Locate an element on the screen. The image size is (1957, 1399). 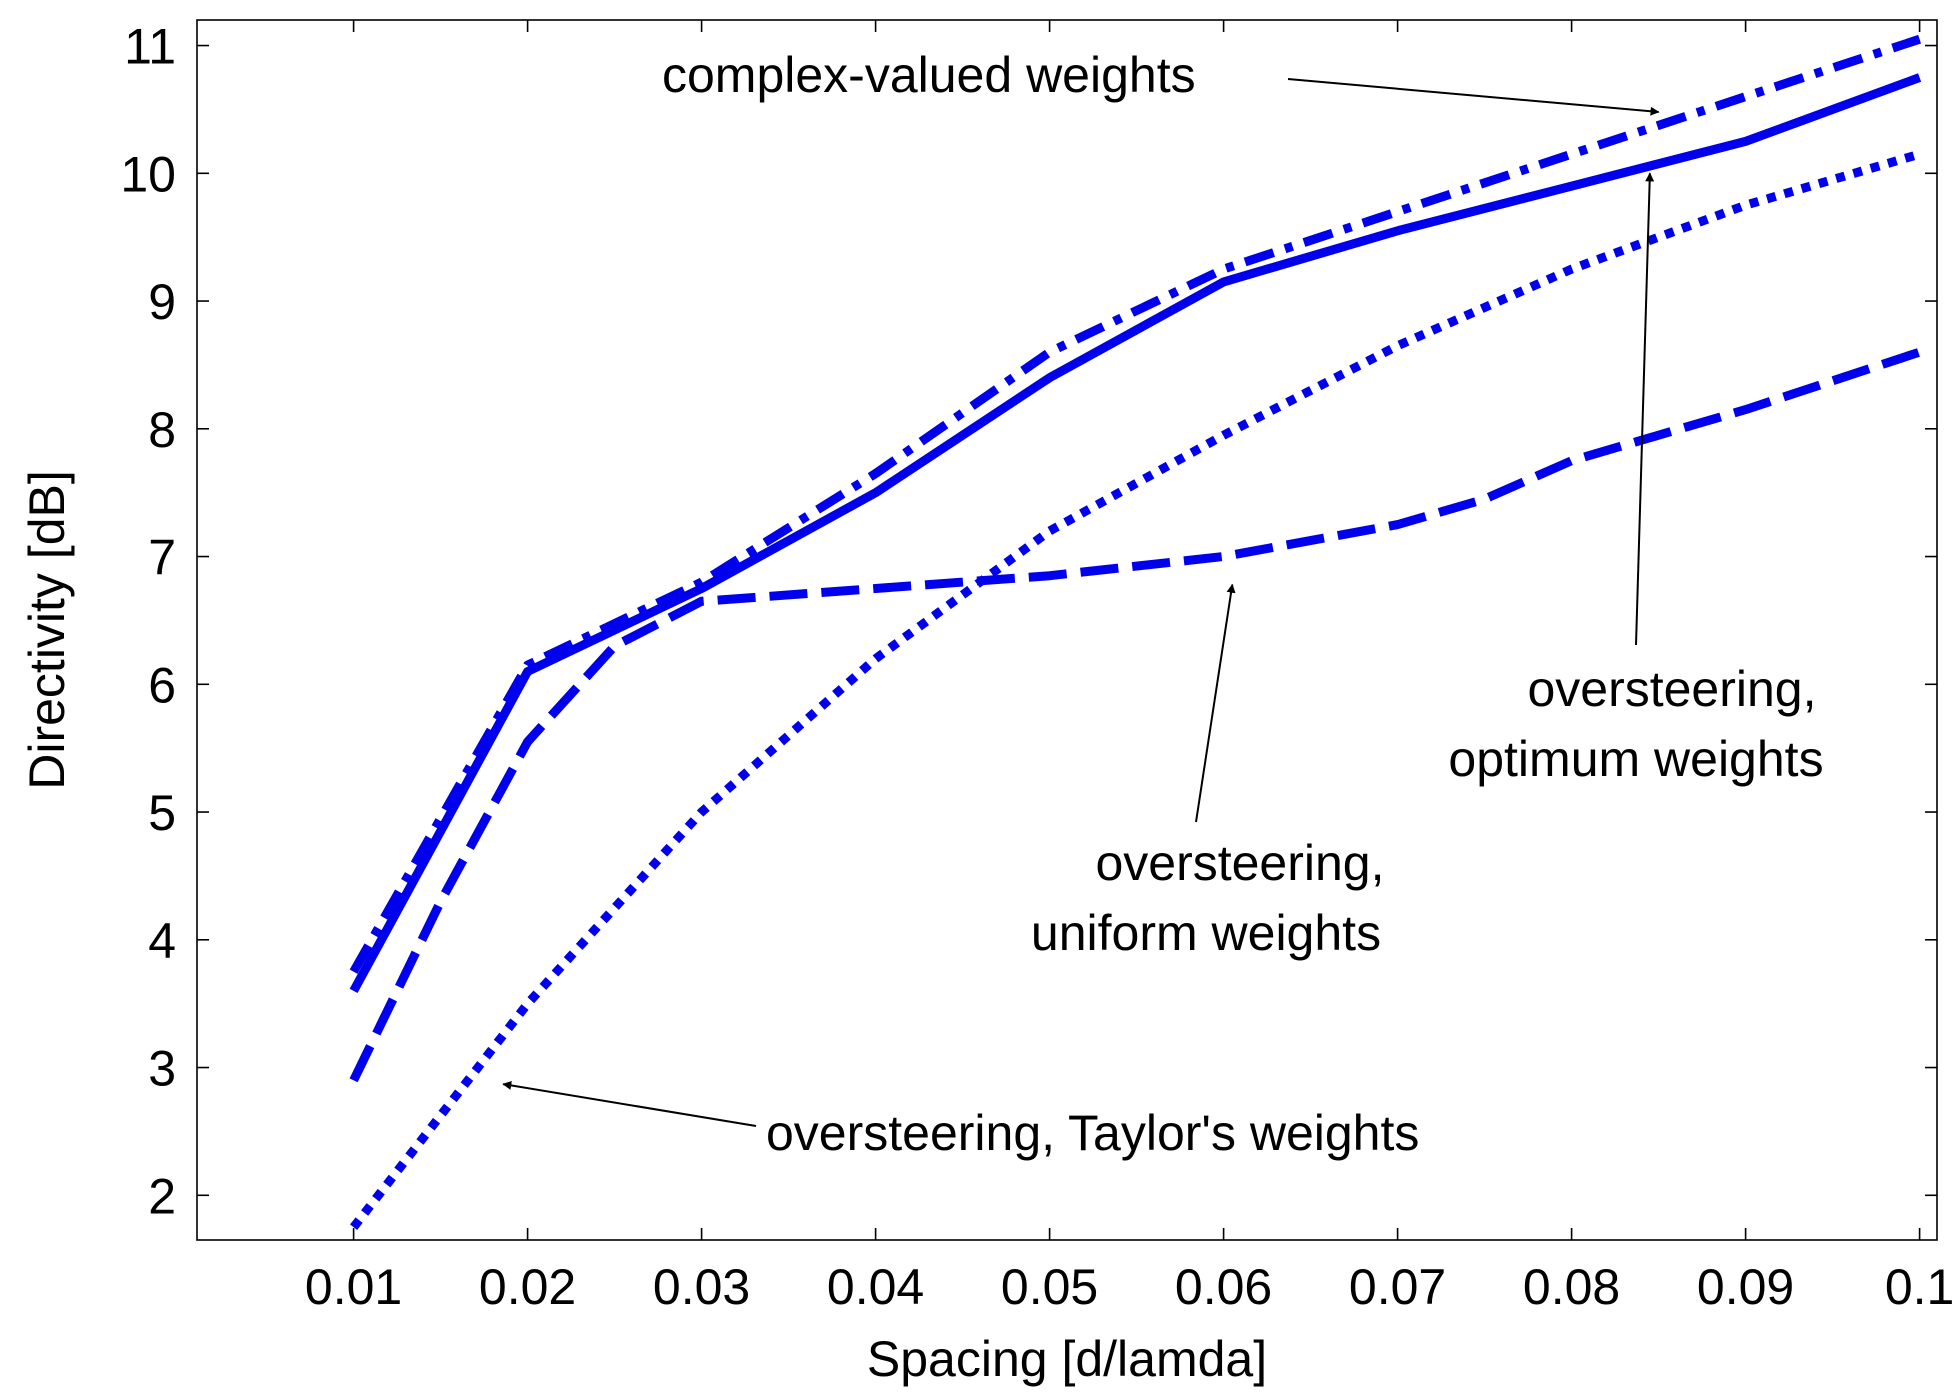
x-tick-label: 0.04 is located at coordinates (875, 1287).